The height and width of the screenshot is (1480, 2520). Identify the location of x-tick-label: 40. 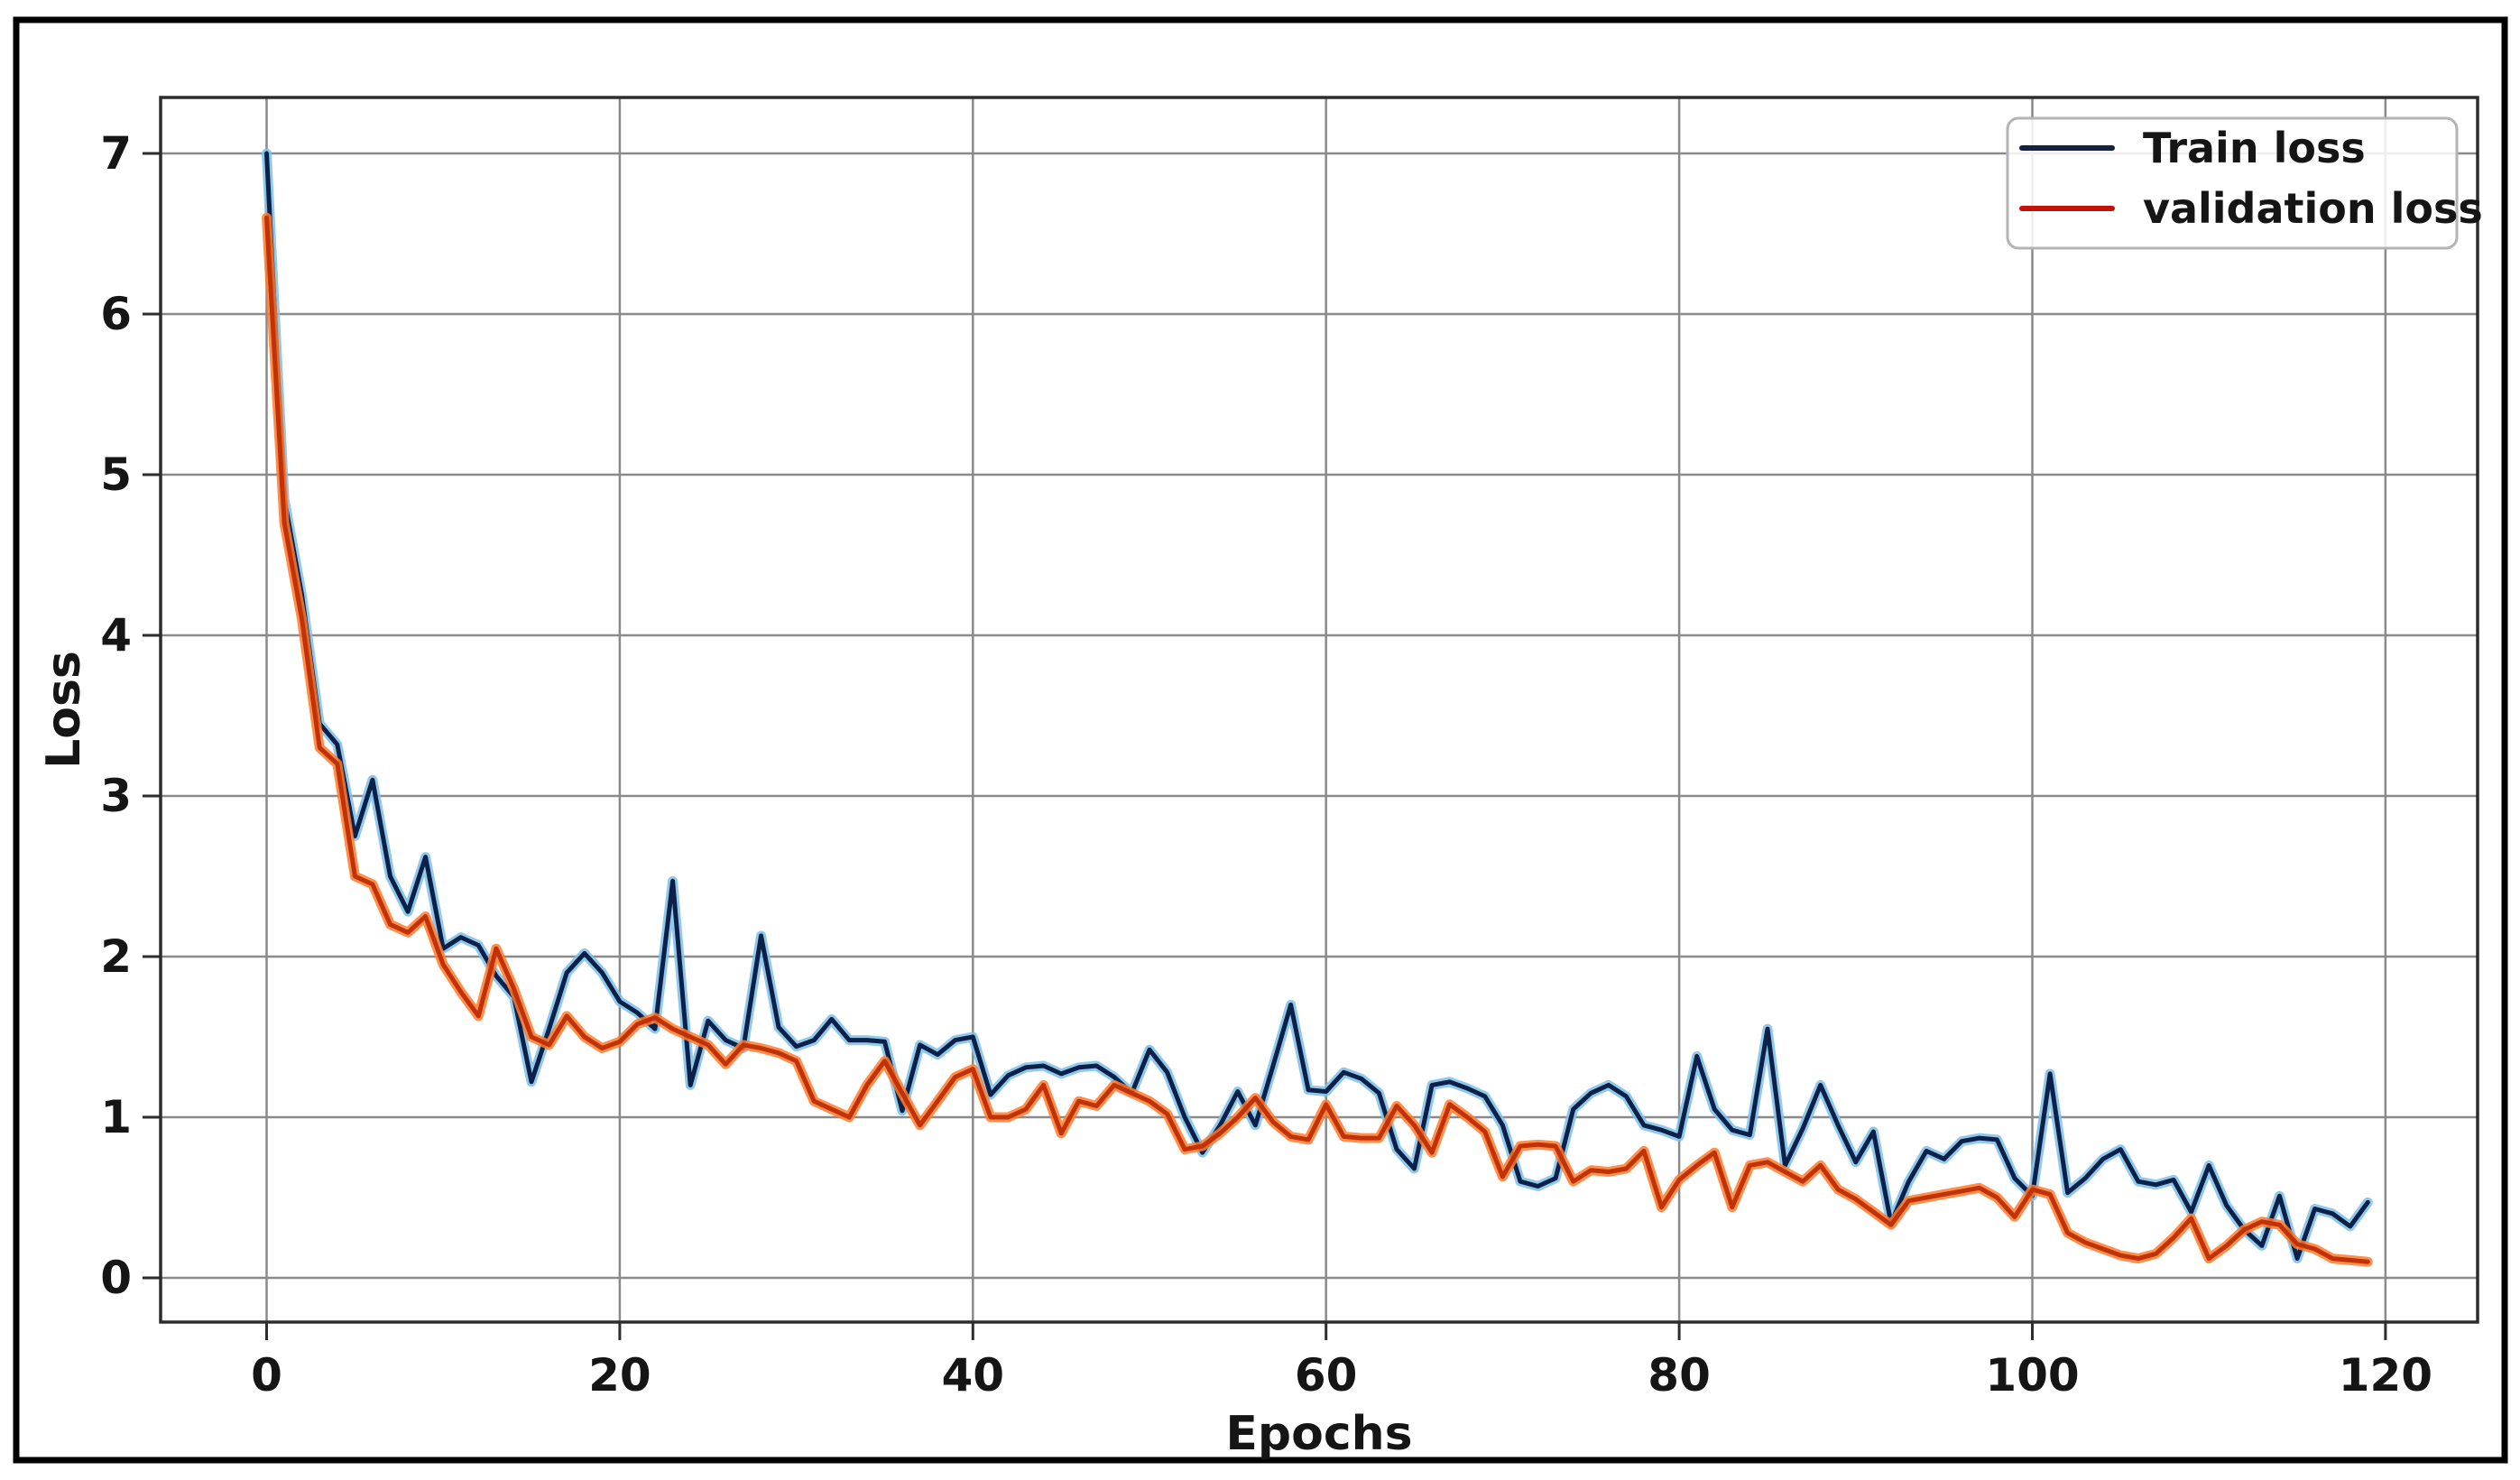
(973, 1375).